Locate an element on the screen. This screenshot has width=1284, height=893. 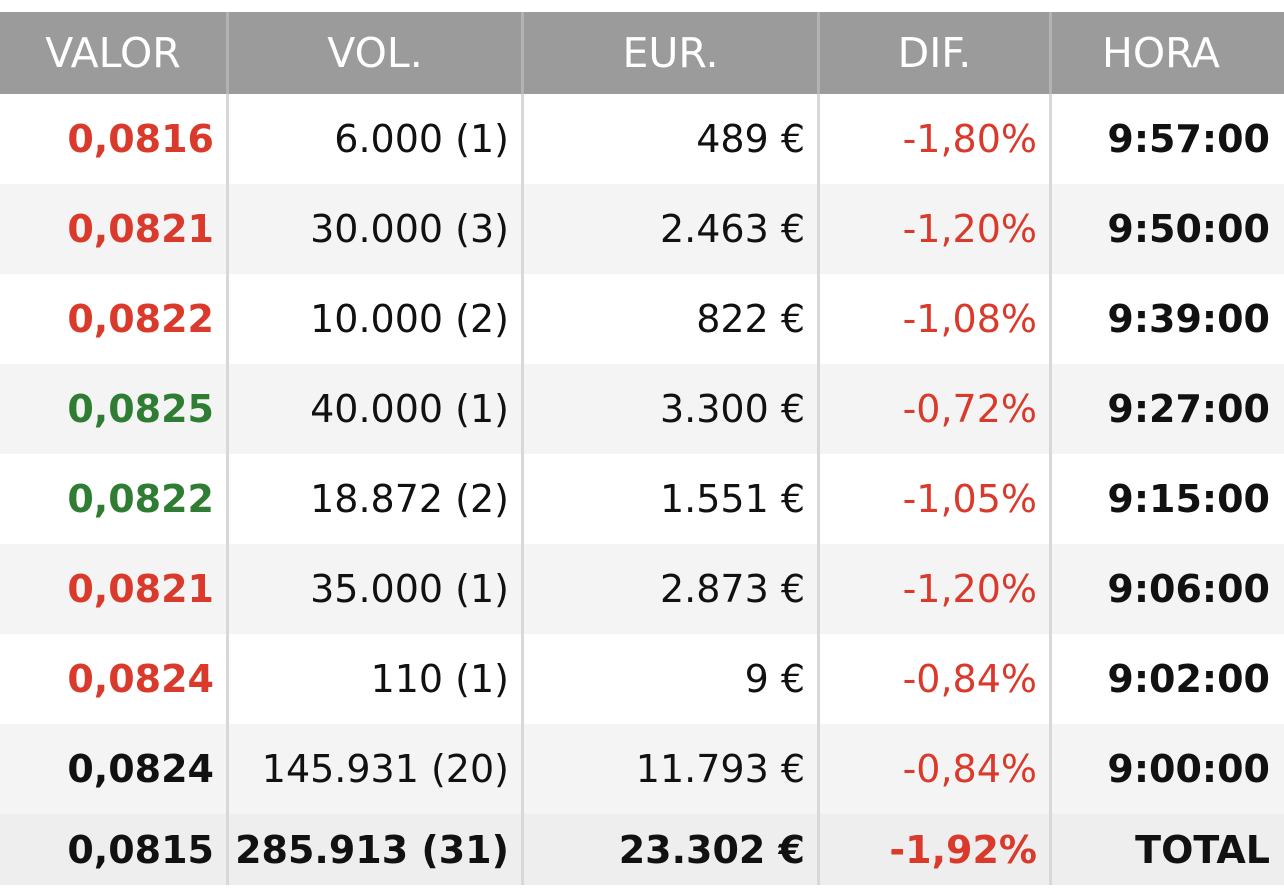
cell-eur: 3.300 € is located at coordinates (672, 409).